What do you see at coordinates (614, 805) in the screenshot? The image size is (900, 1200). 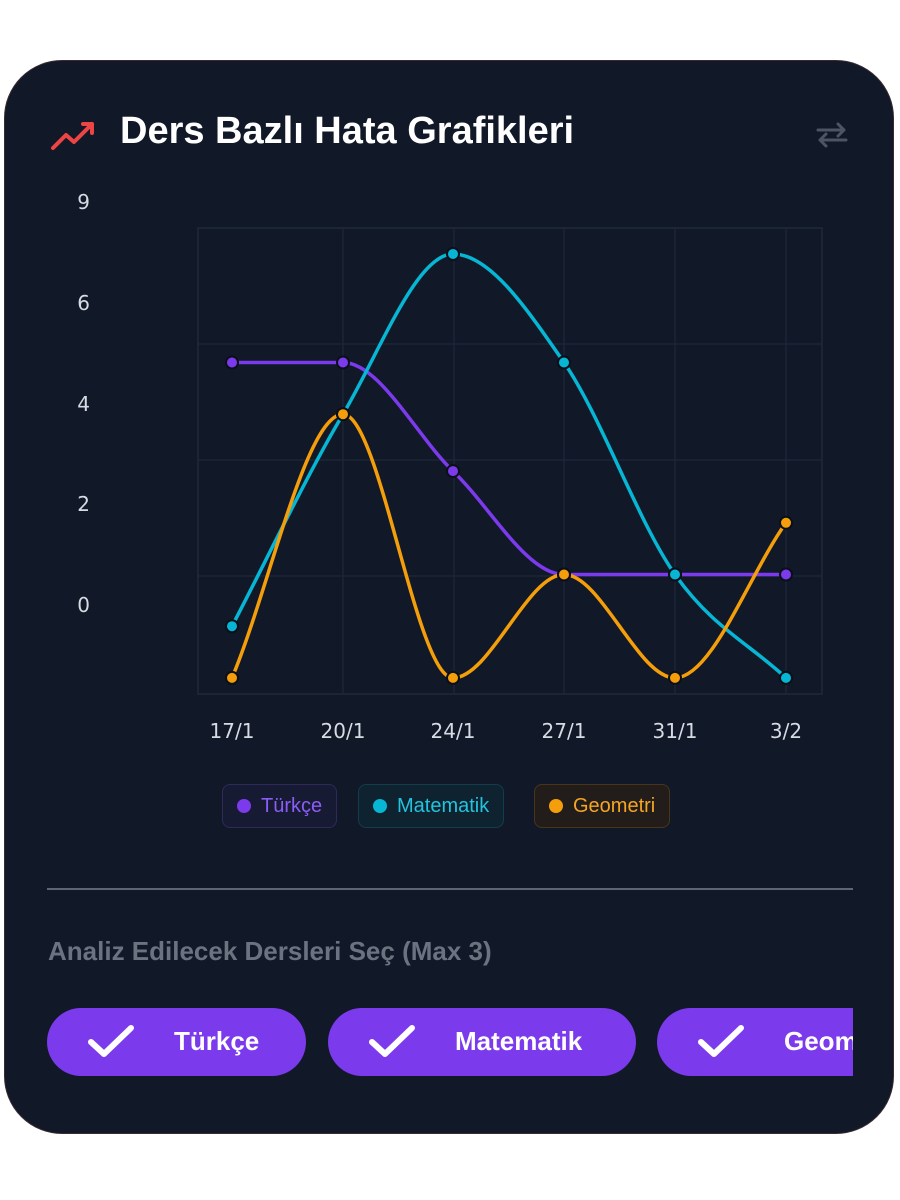 I see `legend-label: Geometri` at bounding box center [614, 805].